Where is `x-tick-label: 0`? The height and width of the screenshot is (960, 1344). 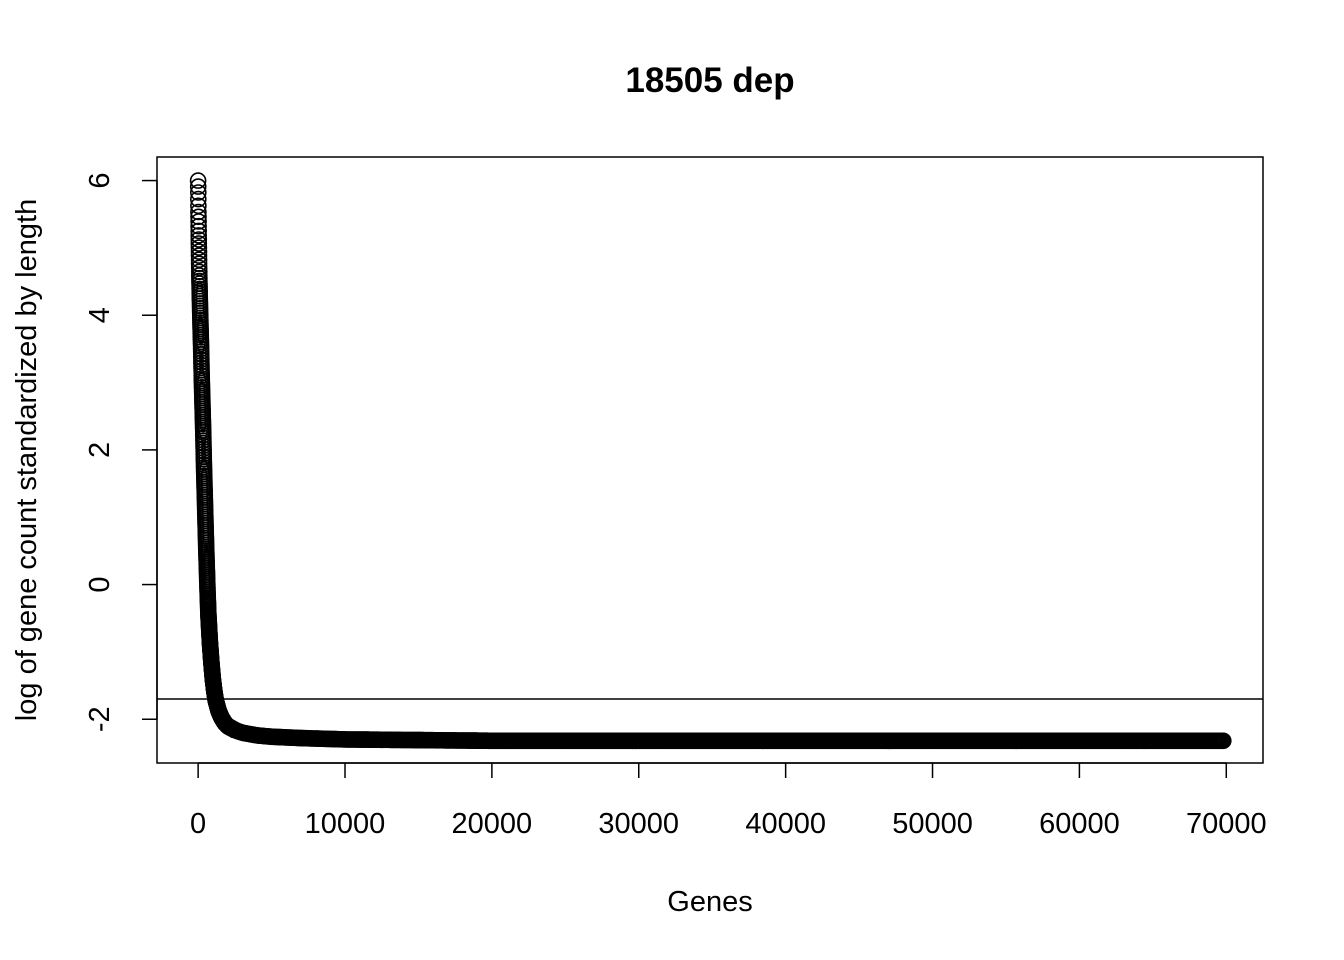
x-tick-label: 0 is located at coordinates (198, 824).